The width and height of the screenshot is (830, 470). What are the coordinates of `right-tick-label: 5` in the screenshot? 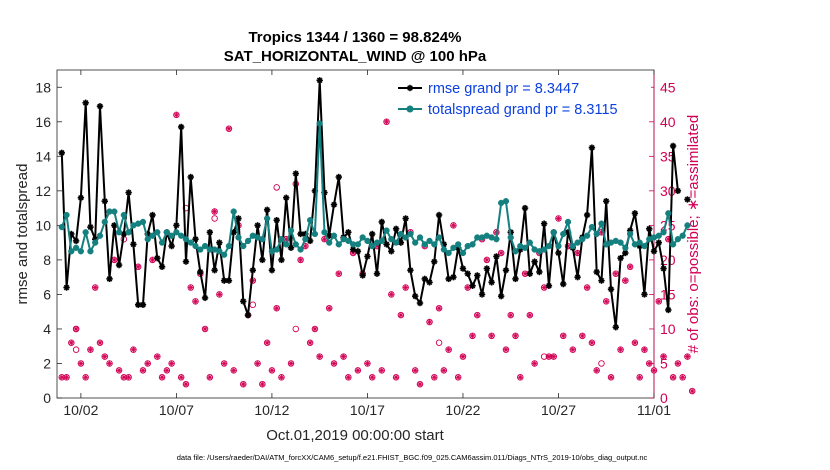 It's located at (664, 363).